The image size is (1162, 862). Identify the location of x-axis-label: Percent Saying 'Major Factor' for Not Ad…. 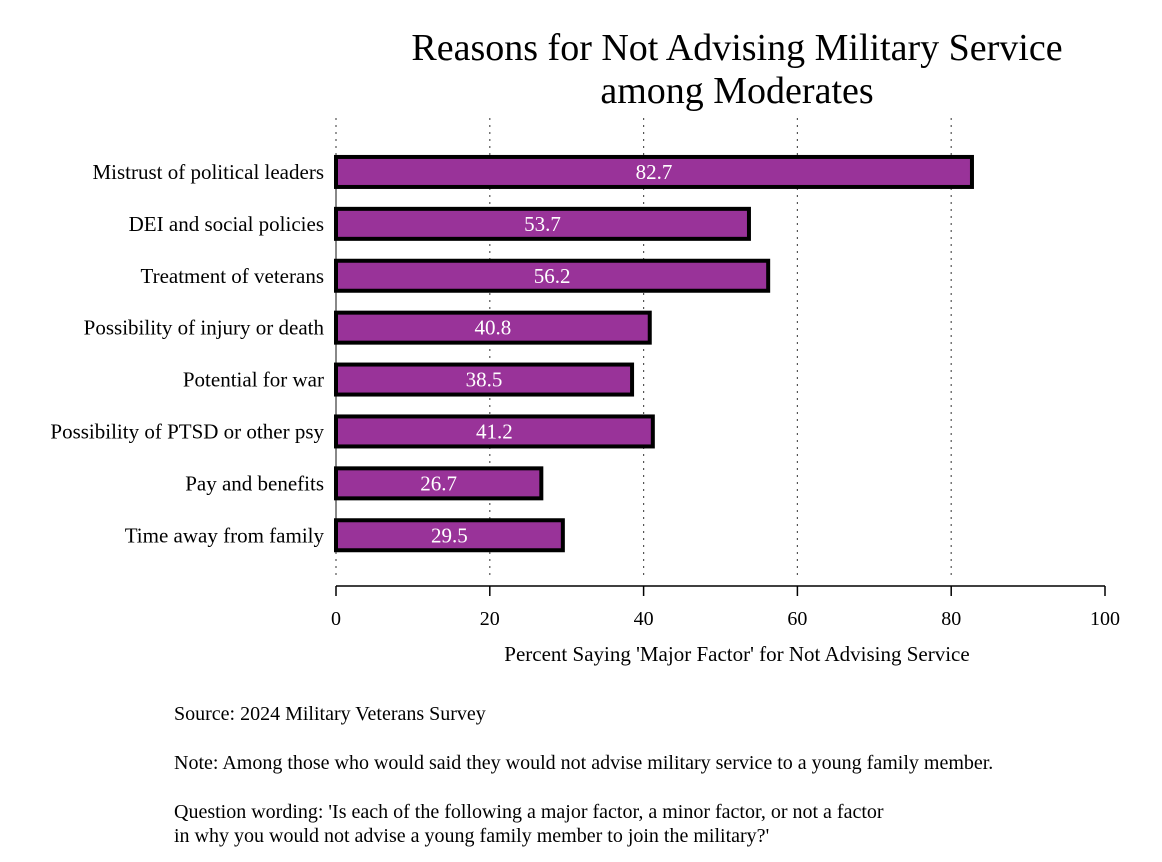
(736, 654).